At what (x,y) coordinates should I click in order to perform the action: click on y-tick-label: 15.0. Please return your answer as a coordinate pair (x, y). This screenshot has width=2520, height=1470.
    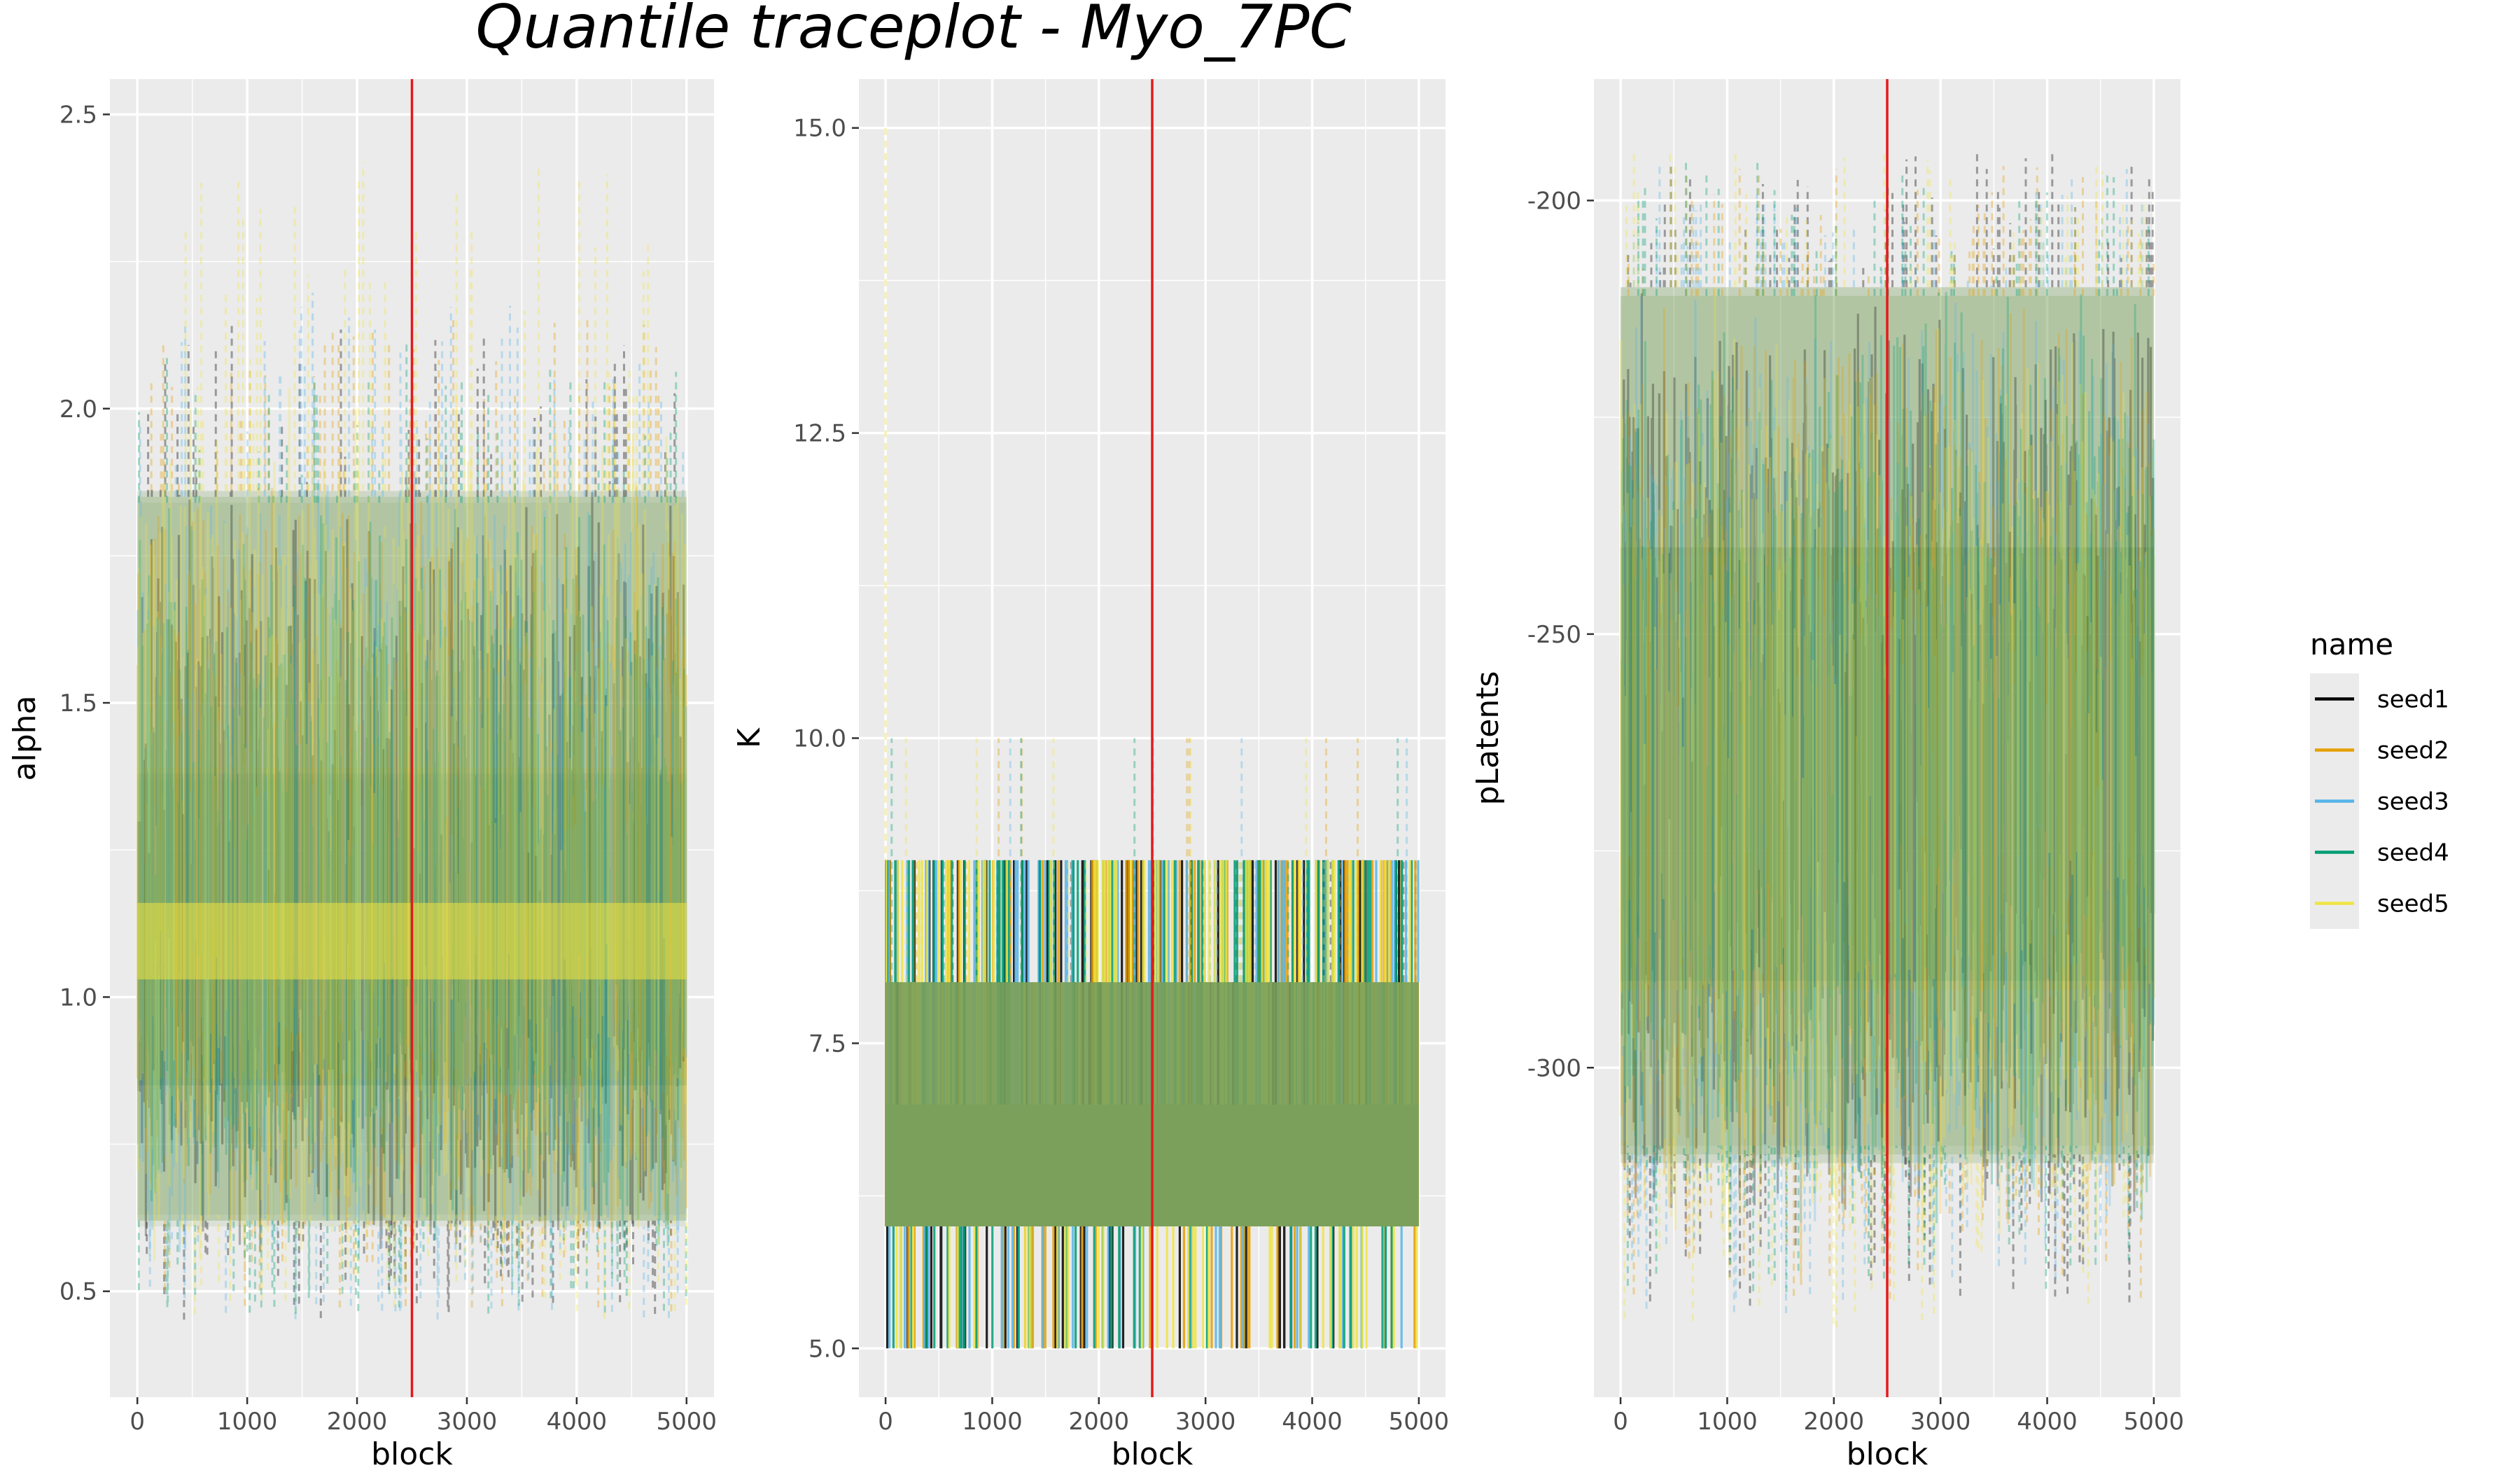
    Looking at the image, I should click on (819, 129).